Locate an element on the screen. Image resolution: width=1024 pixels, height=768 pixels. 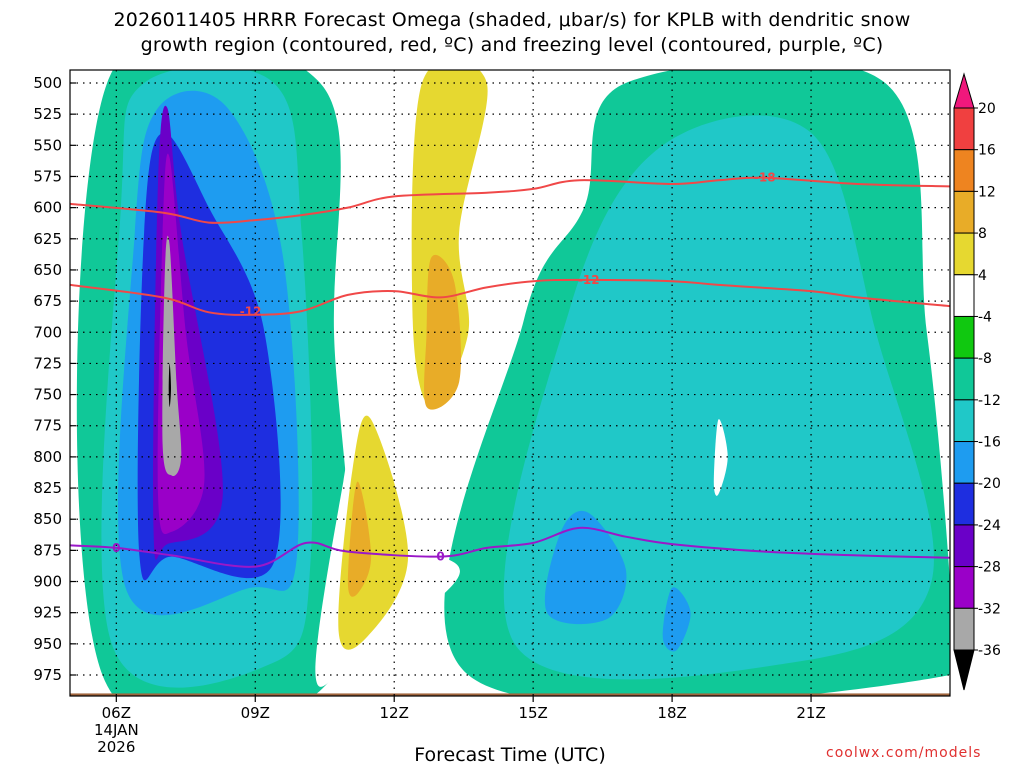
colorbar-label-6: -8 is located at coordinates (985, 359).